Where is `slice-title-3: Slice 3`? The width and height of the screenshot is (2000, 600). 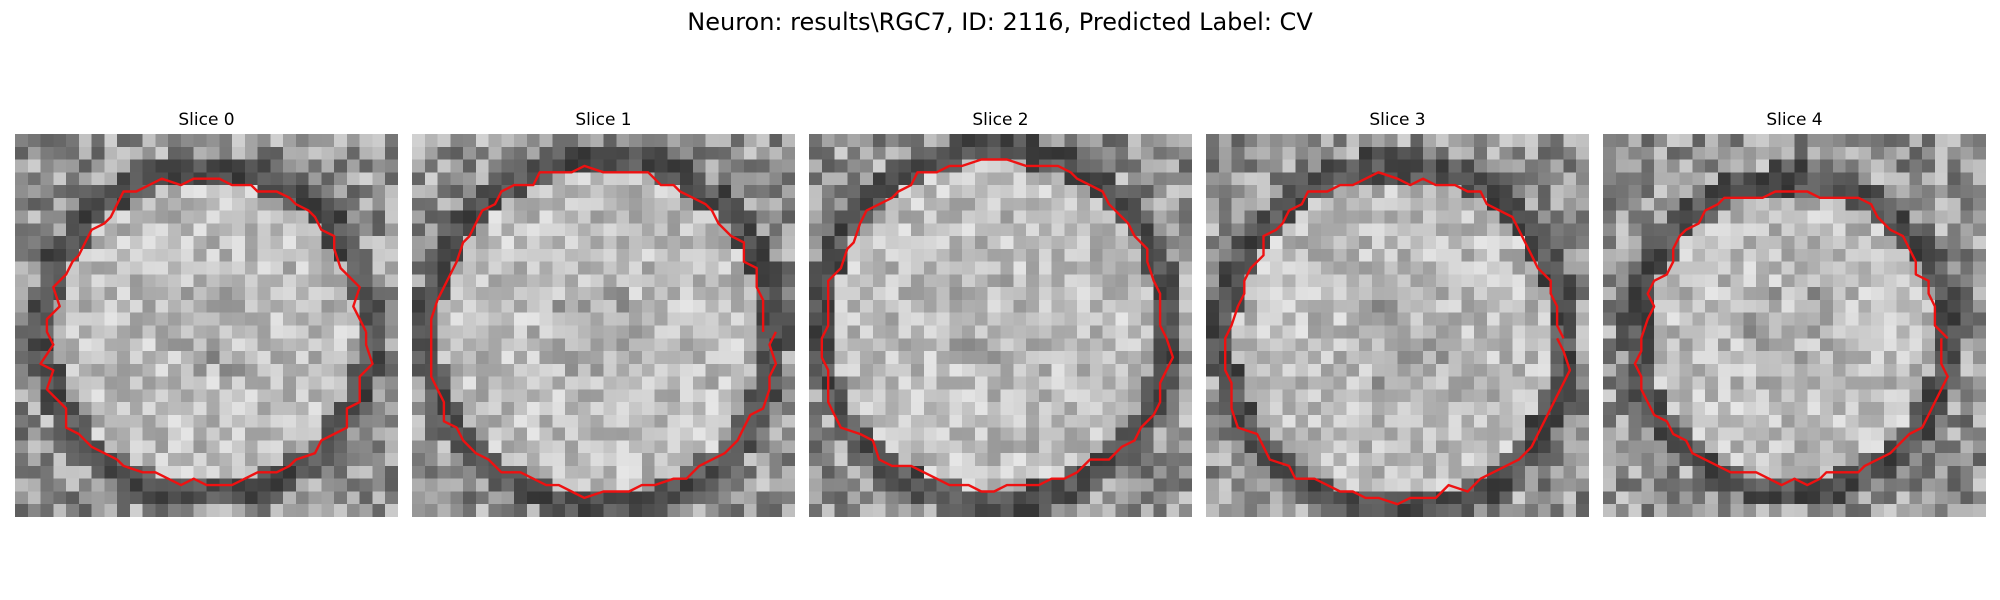 slice-title-3: Slice 3 is located at coordinates (1397, 120).